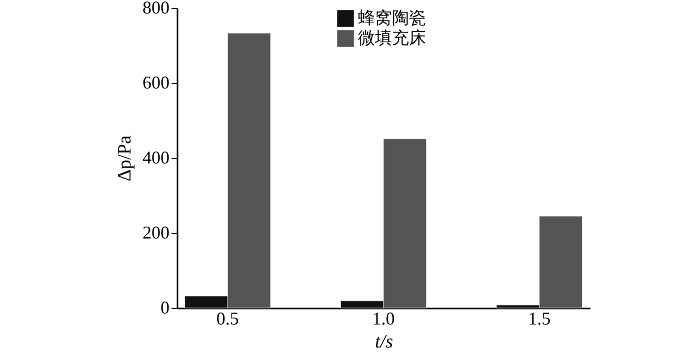 The image size is (700, 354). What do you see at coordinates (156, 232) in the screenshot?
I see `y-tick-label: 200` at bounding box center [156, 232].